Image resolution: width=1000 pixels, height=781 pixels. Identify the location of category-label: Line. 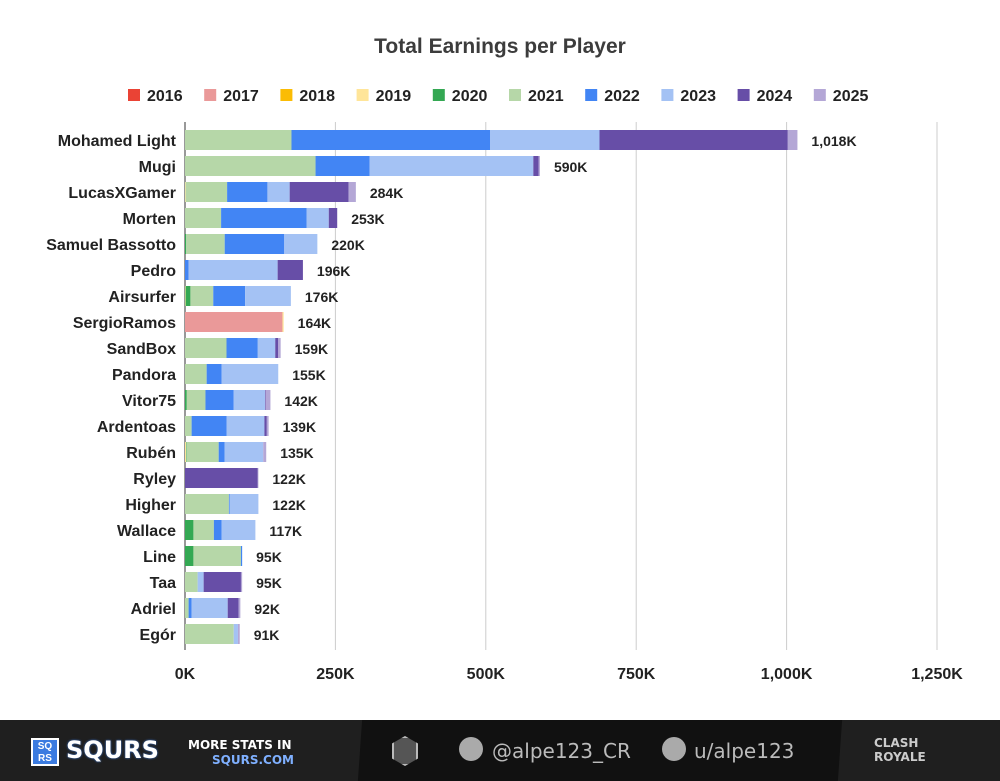
(159, 557).